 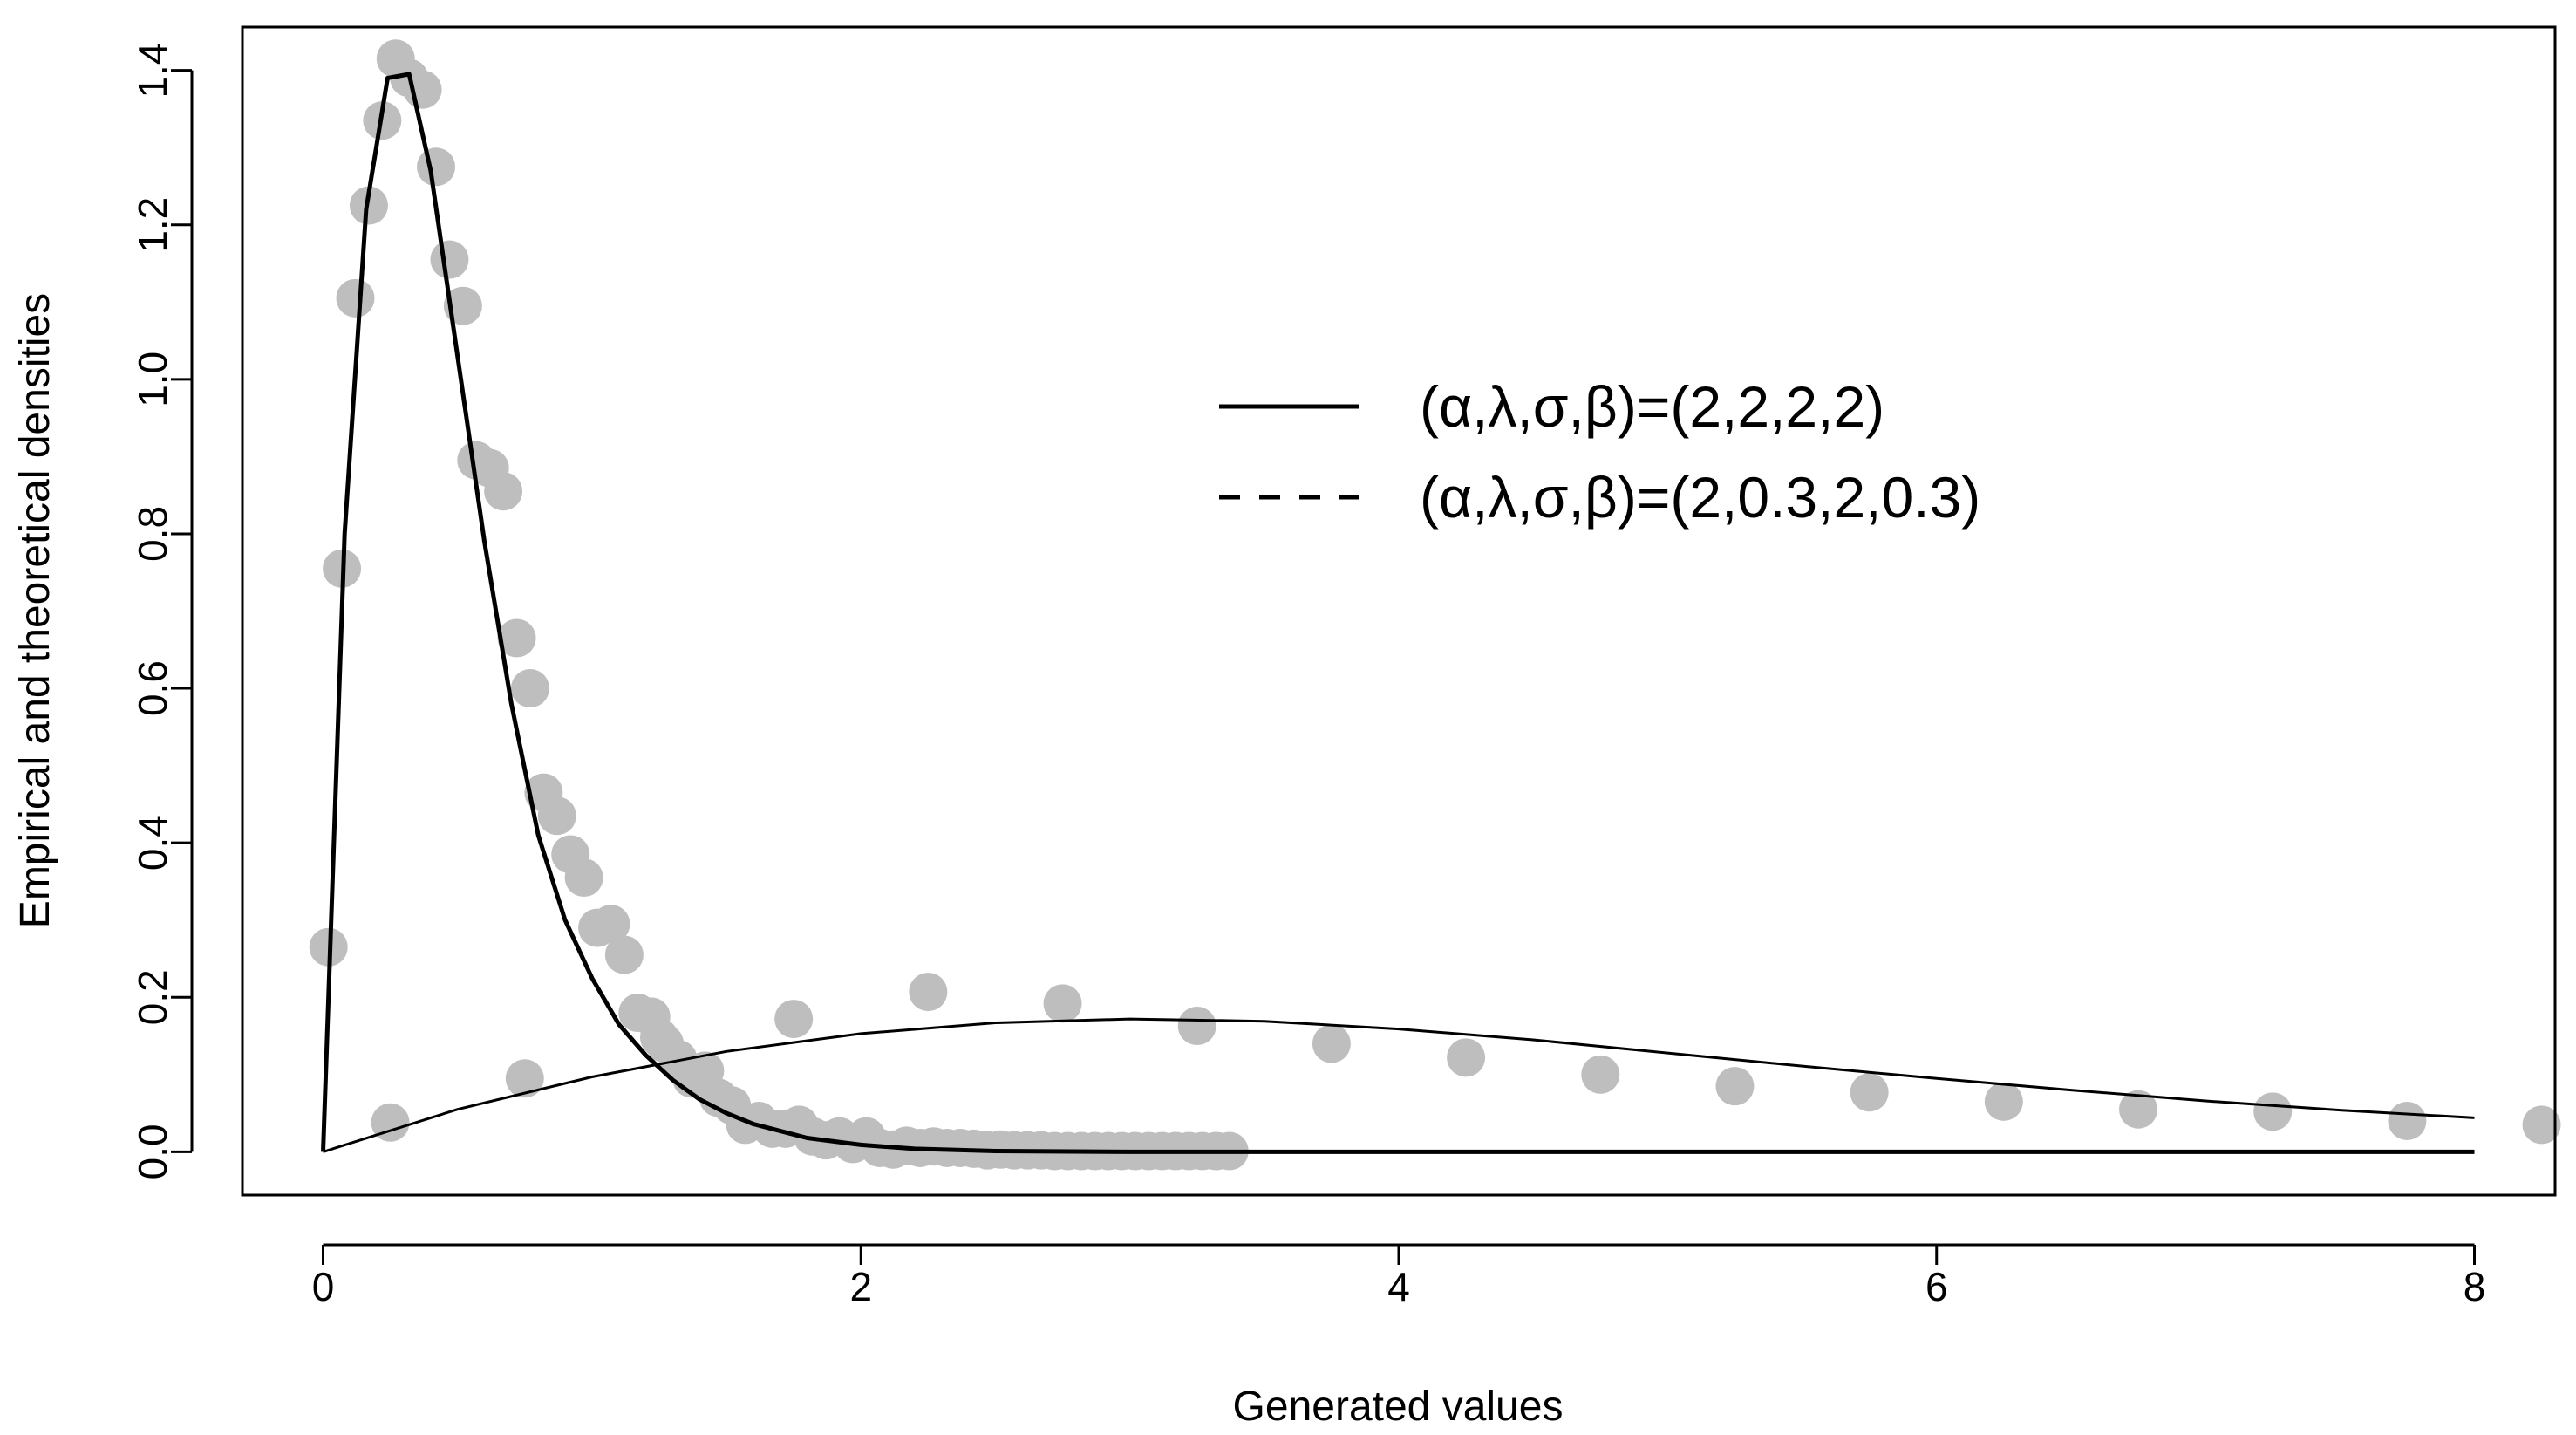 I want to click on x-tick-label: 6, so click(x=1936, y=1286).